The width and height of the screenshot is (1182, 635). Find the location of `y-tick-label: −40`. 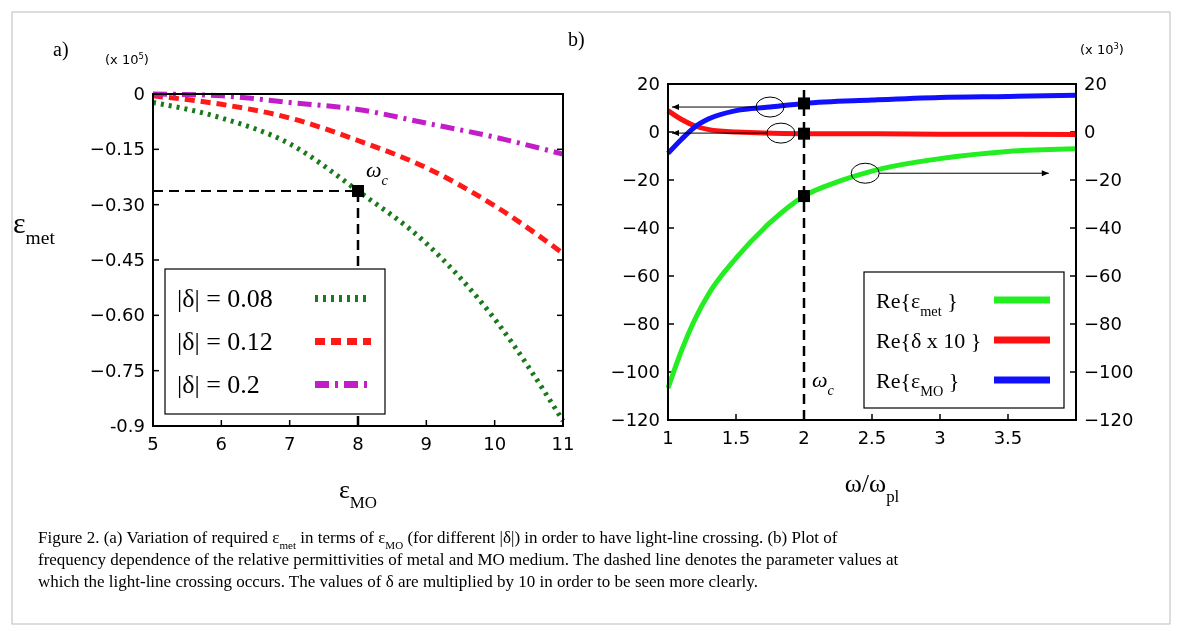

y-tick-label: −40 is located at coordinates (641, 227).